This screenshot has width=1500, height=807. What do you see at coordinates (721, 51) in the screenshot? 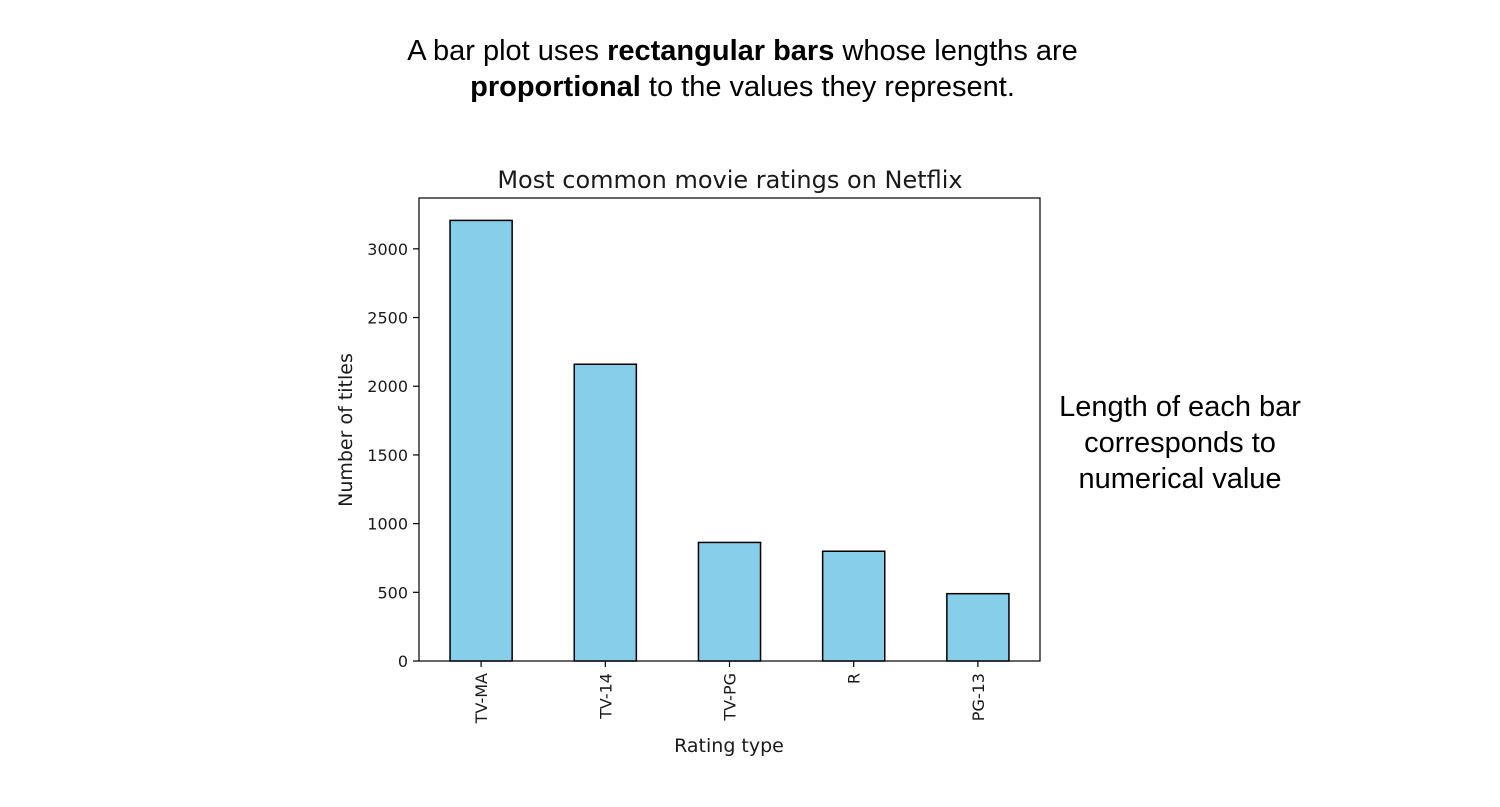
I see `intro-bold-1: rectangular bars` at bounding box center [721, 51].